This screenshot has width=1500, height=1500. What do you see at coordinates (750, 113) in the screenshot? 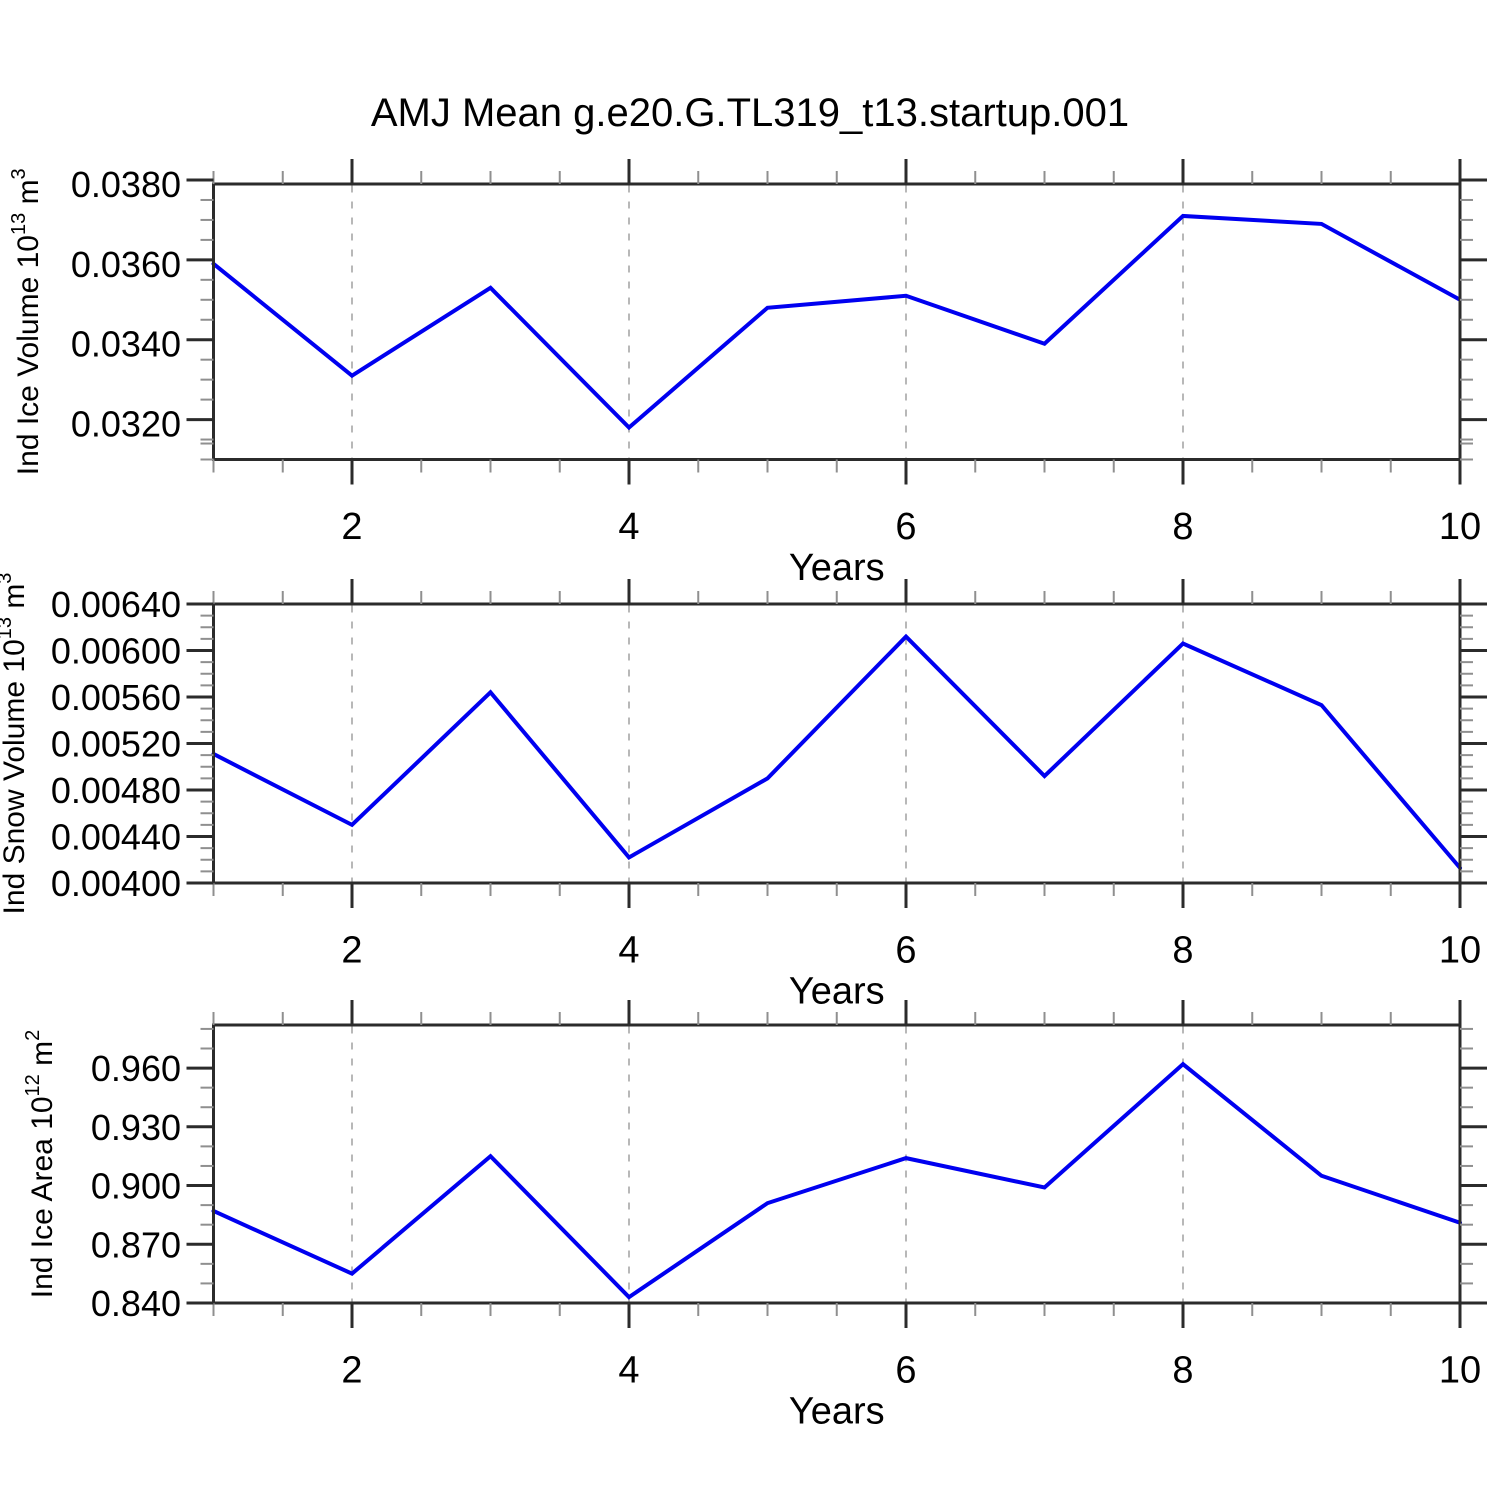
I see `chart-title: AMJ Mean g.e20.G.TL319_t13.startup.001` at bounding box center [750, 113].